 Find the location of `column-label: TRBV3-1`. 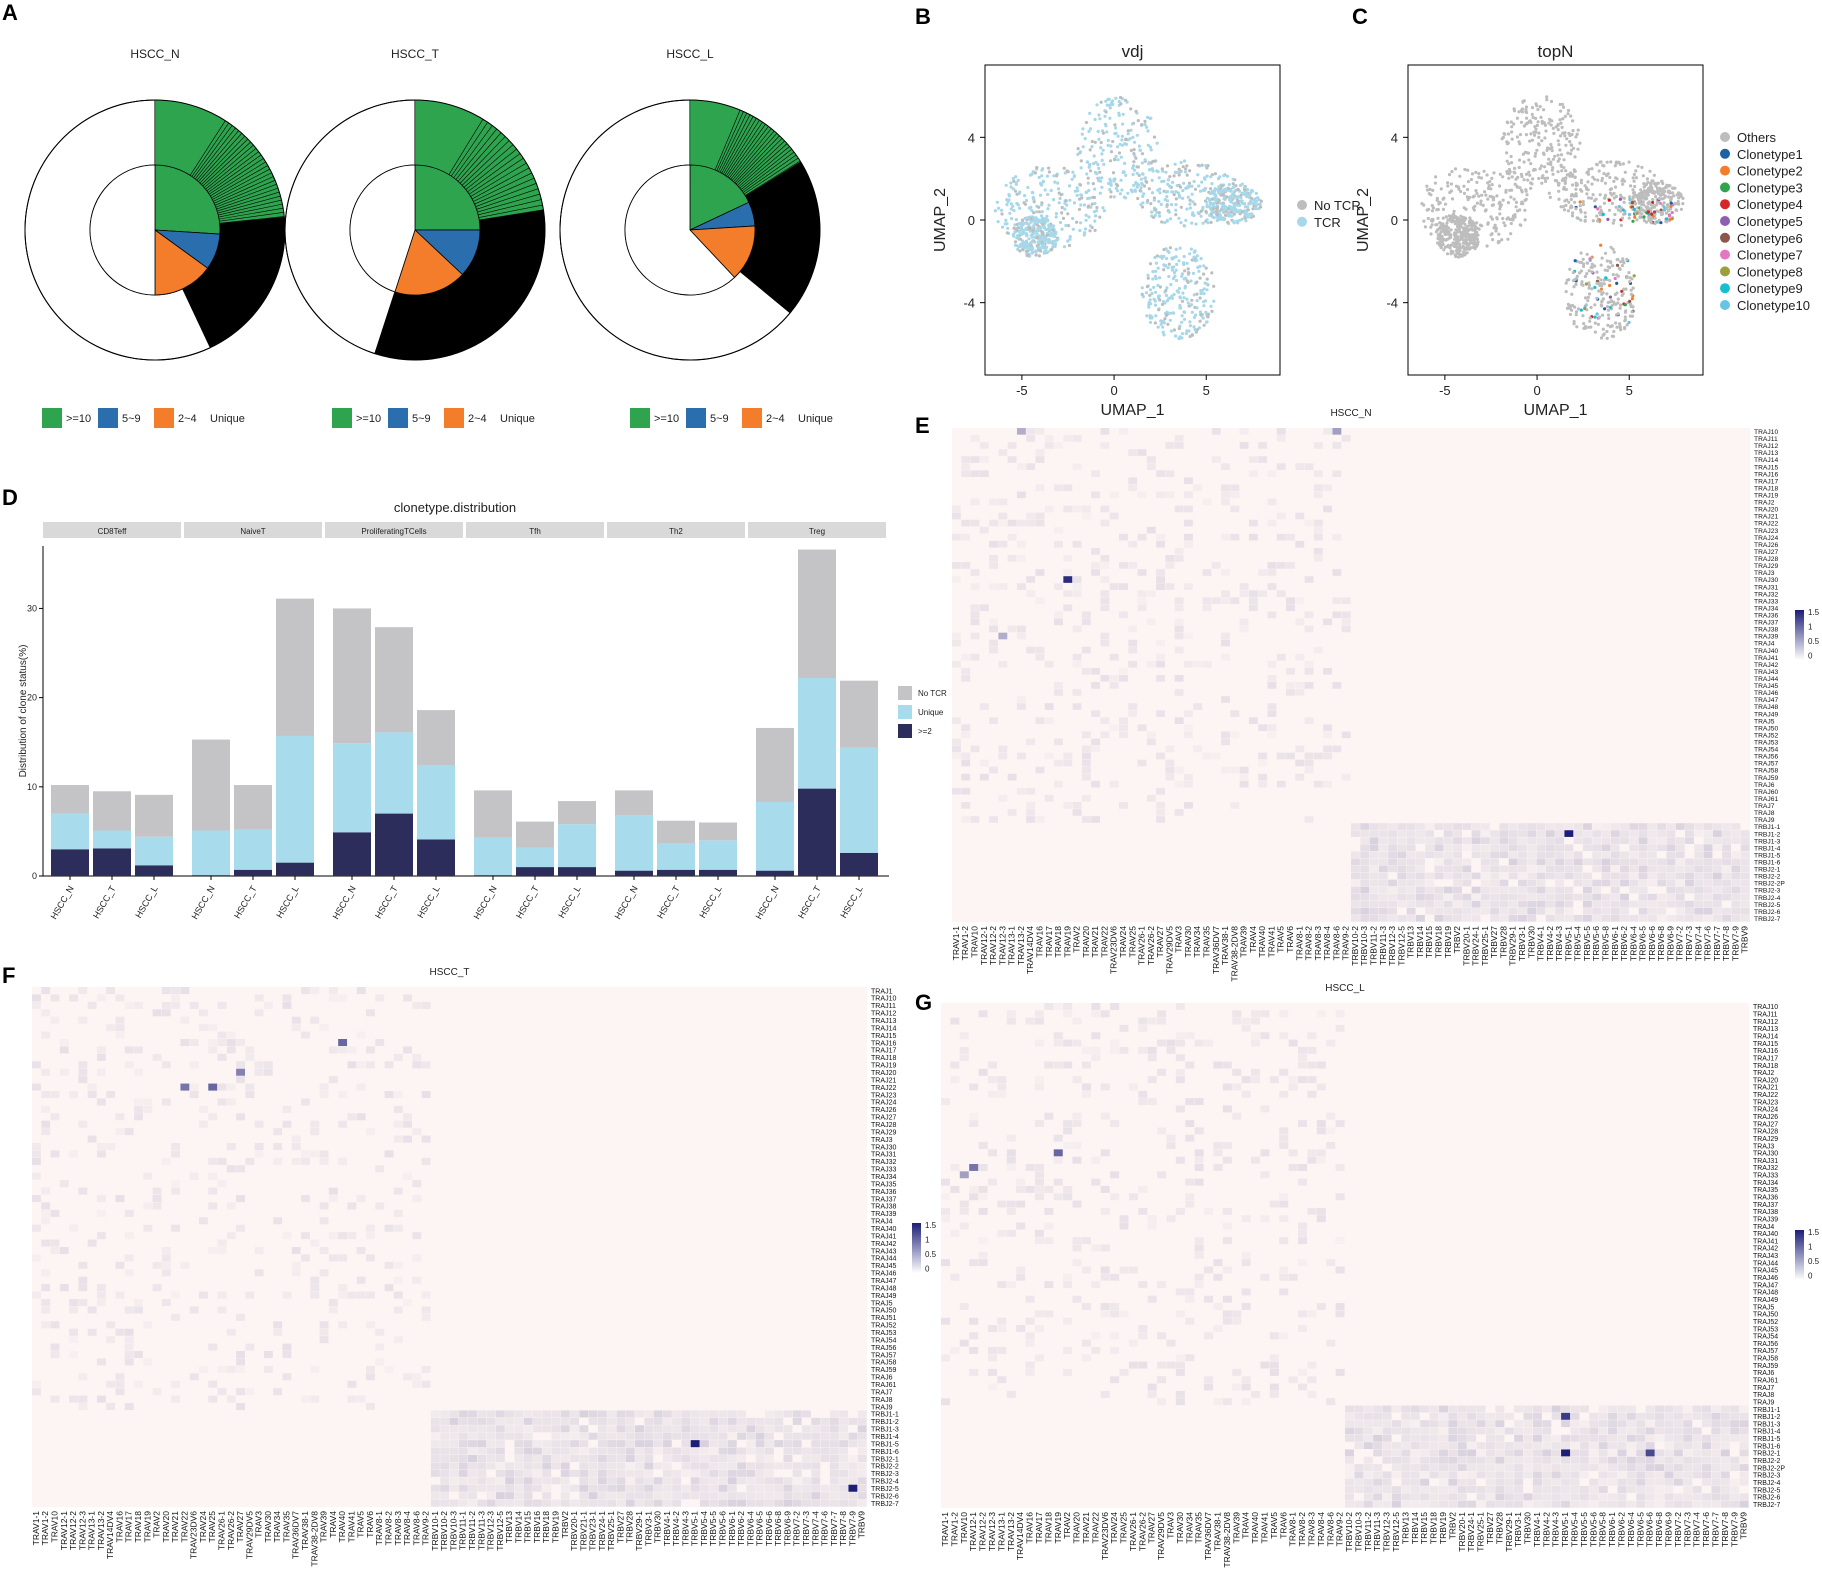

column-label: TRBV3-1 is located at coordinates (1522, 943).